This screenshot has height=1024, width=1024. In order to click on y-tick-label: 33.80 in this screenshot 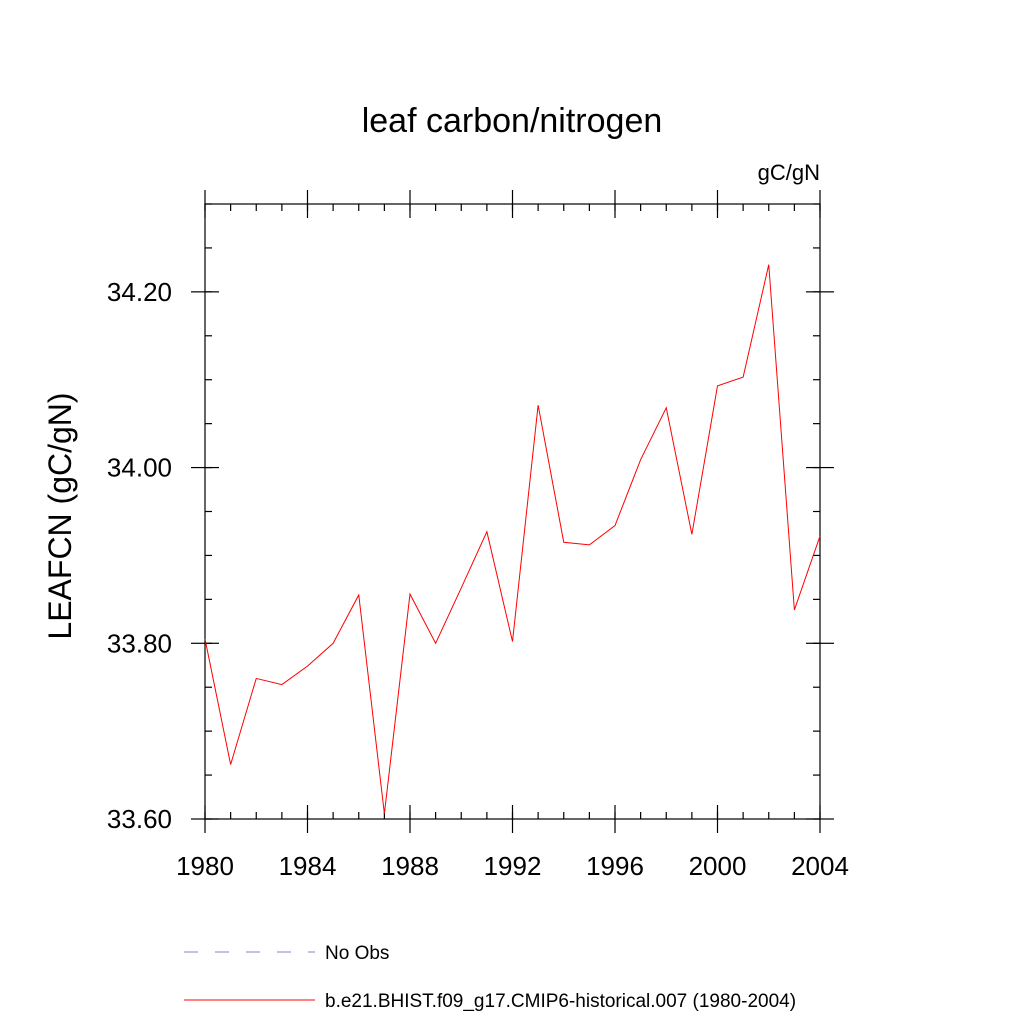, I will do `click(139, 643)`.